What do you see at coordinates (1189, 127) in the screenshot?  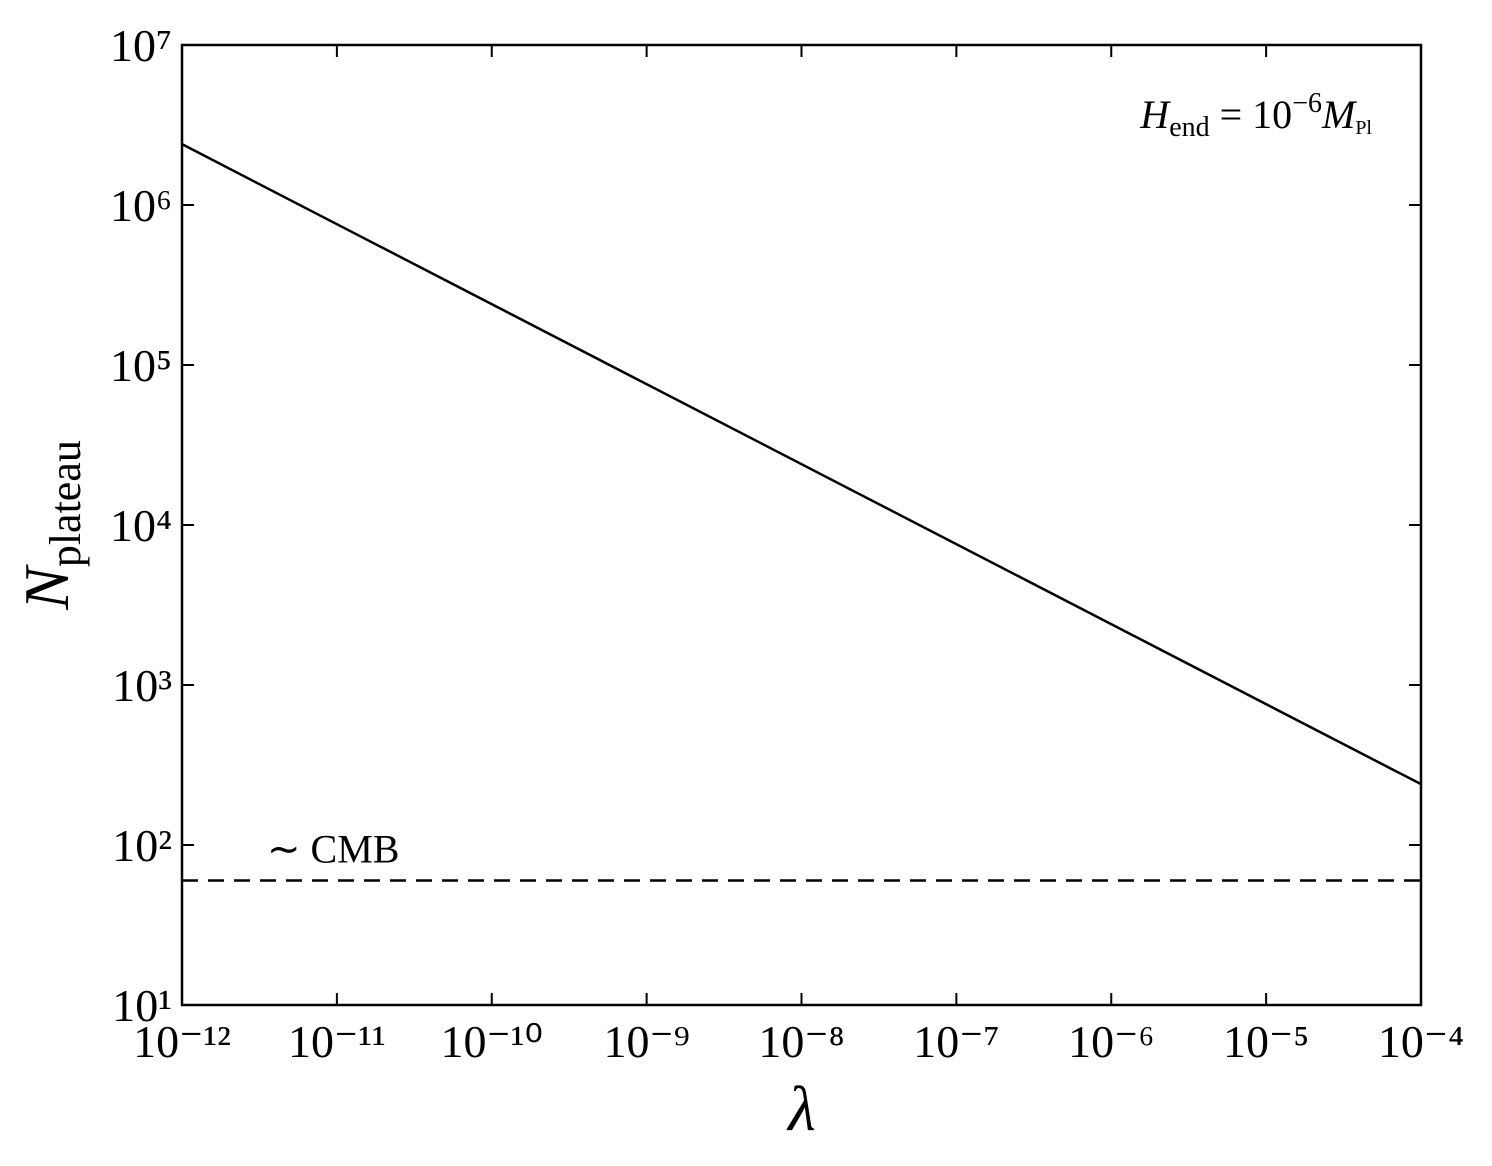 I see `annotation-part: end` at bounding box center [1189, 127].